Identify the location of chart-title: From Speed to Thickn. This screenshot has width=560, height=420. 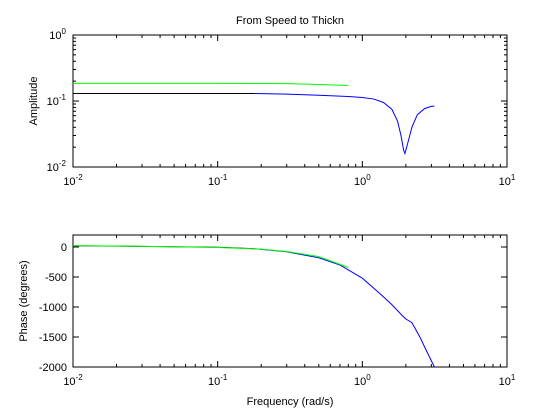
(290, 21).